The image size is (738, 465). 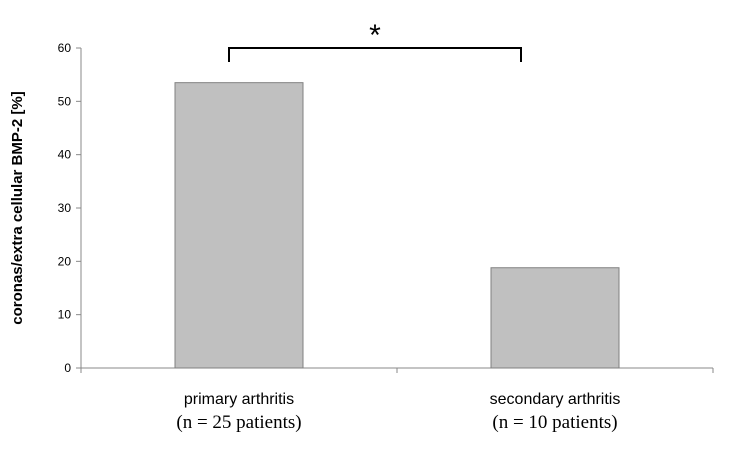 What do you see at coordinates (65, 48) in the screenshot?
I see `y-tick-label: 60` at bounding box center [65, 48].